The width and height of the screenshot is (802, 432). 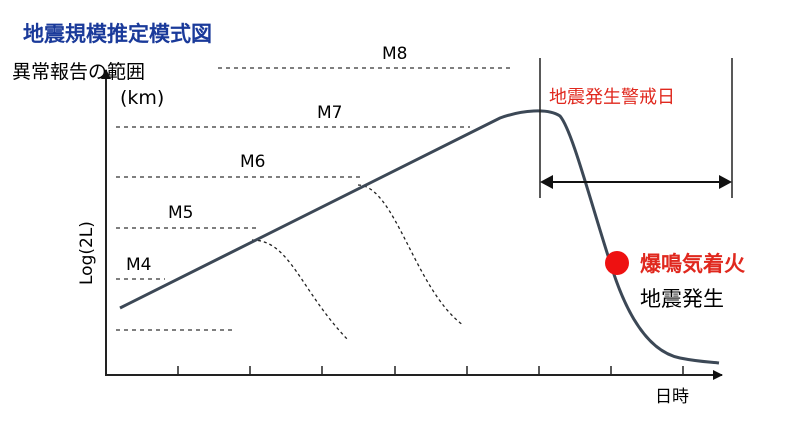 I want to click on m4-label: M4, so click(x=138, y=265).